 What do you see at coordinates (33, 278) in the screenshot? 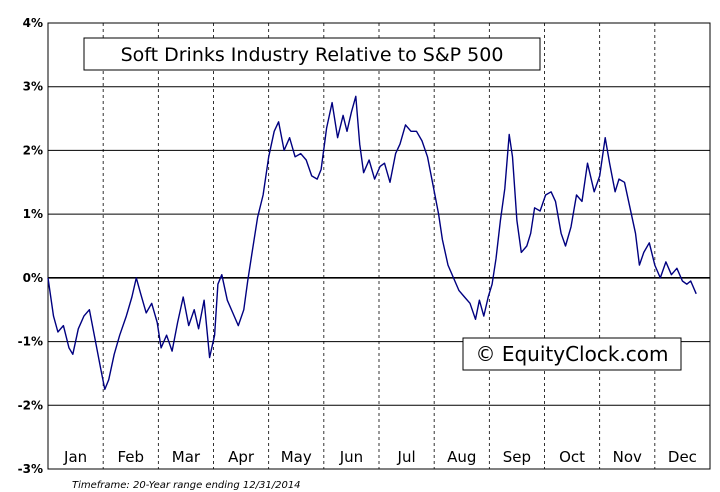
I see `y-tick-label: 0%` at bounding box center [33, 278].